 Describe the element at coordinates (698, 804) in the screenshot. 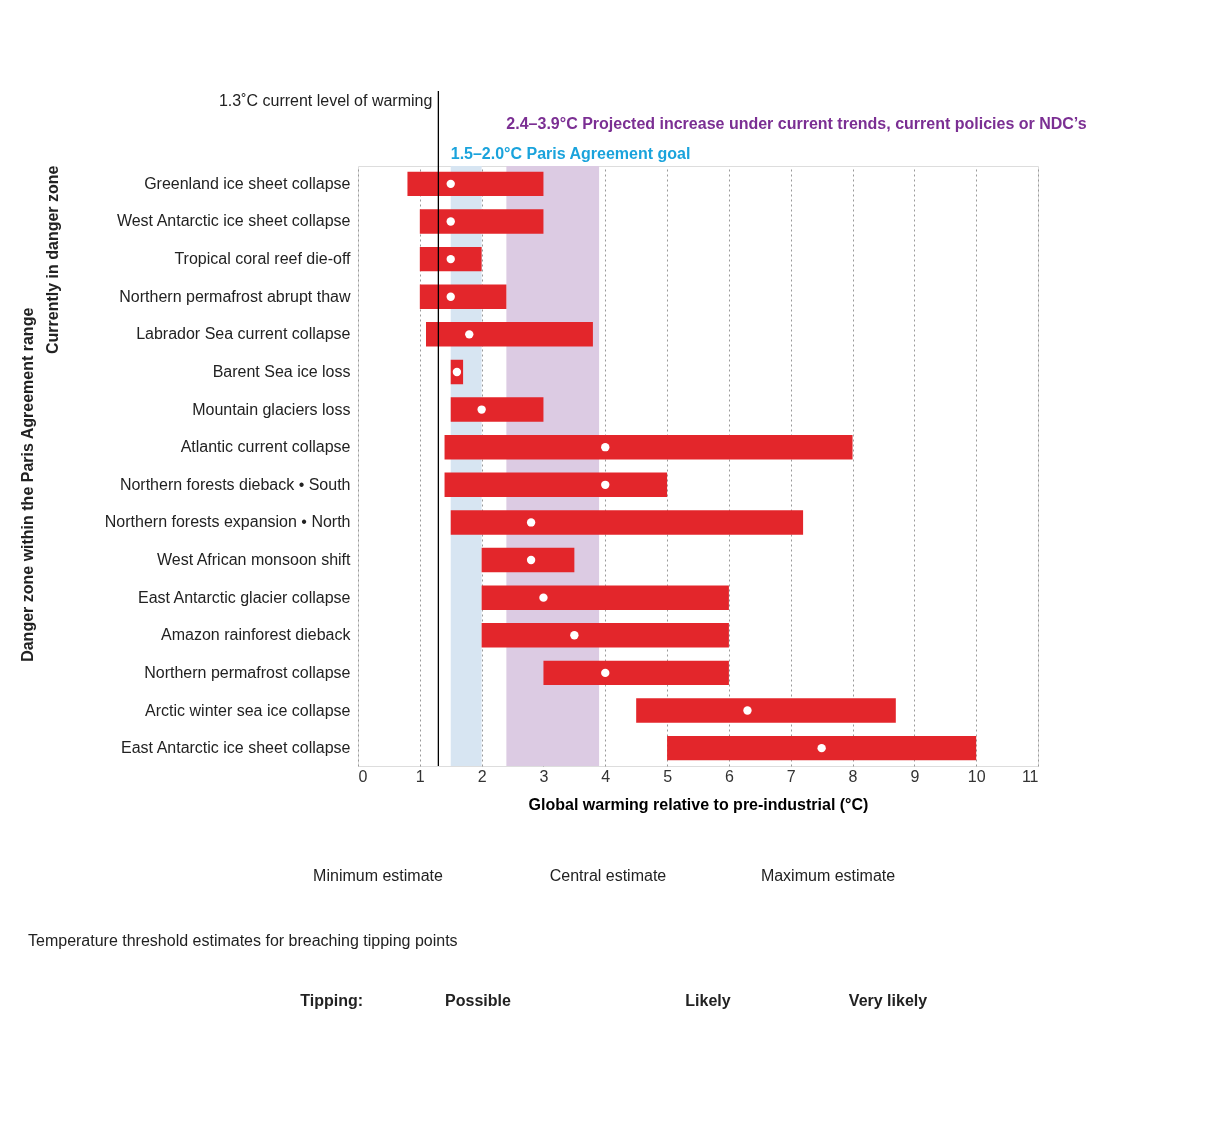

I see `x-axis-title: Global warming relative to pre-industrial (°C)` at that location.